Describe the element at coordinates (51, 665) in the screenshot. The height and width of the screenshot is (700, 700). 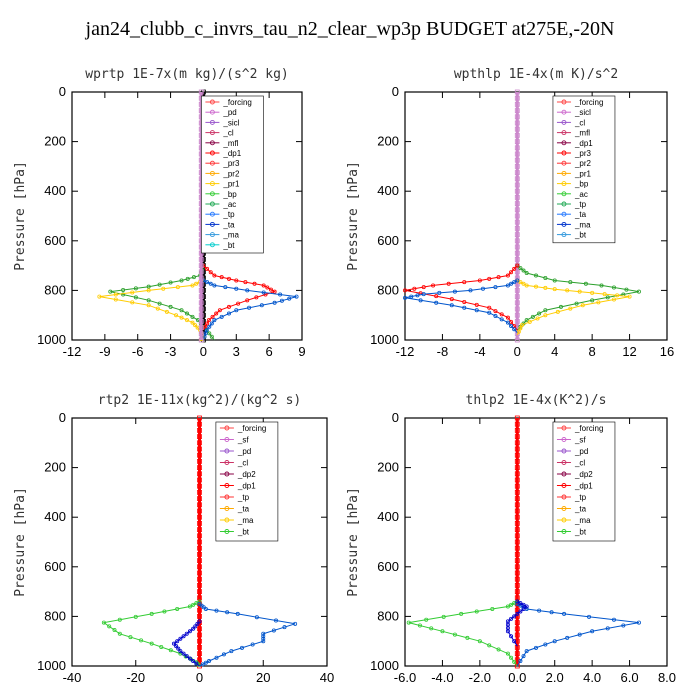
I see `y-tick-label: 1000` at that location.